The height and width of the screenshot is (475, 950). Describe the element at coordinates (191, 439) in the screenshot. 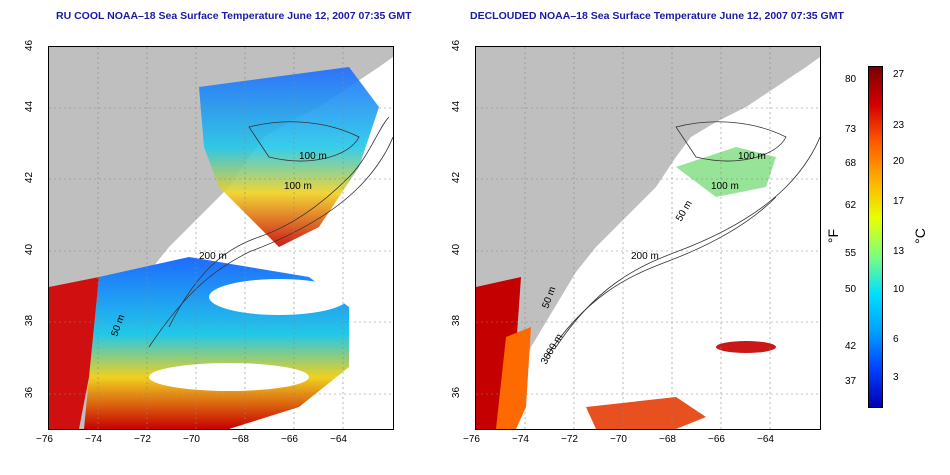

I see `left-xtick-label: −70` at that location.